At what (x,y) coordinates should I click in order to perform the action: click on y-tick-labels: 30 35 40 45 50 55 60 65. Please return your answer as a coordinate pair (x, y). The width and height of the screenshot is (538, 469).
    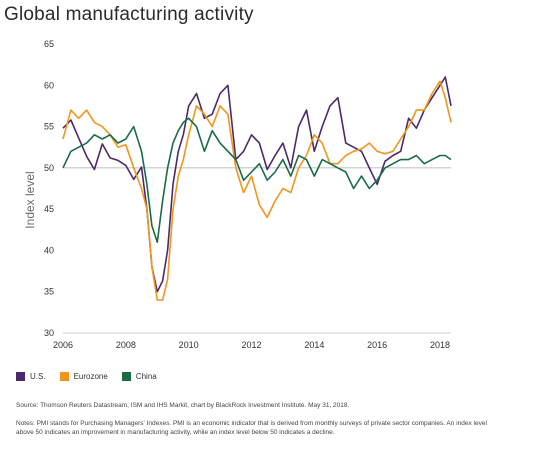
    Looking at the image, I should click on (49, 188).